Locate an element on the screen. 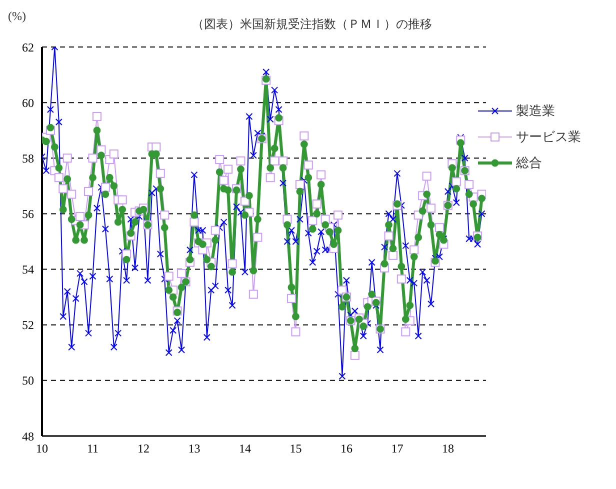 The image size is (616, 489). x-tick-label: 15 is located at coordinates (296, 449).